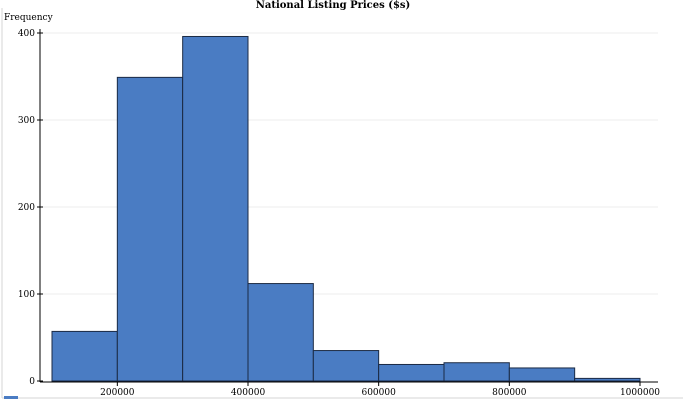 Image resolution: width=685 pixels, height=402 pixels. What do you see at coordinates (378, 393) in the screenshot?
I see `x-tick-label: 600000` at bounding box center [378, 393].